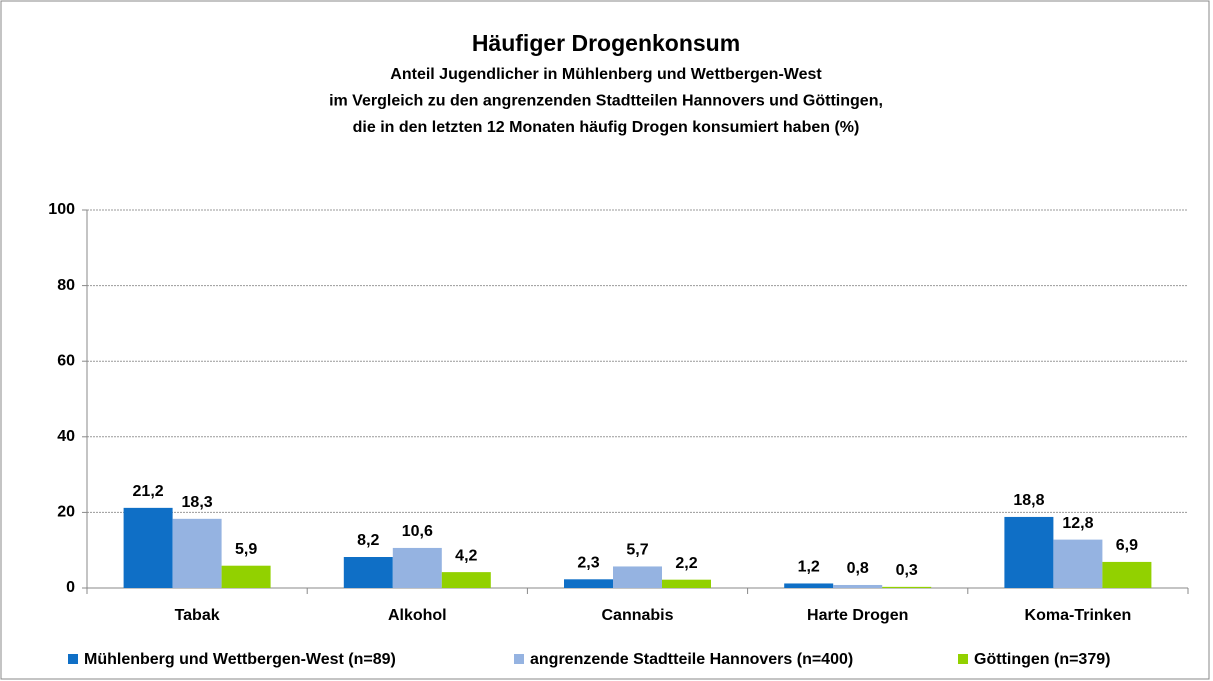 The image size is (1213, 681). Describe the element at coordinates (66, 285) in the screenshot. I see `y-tick-label: 80` at that location.